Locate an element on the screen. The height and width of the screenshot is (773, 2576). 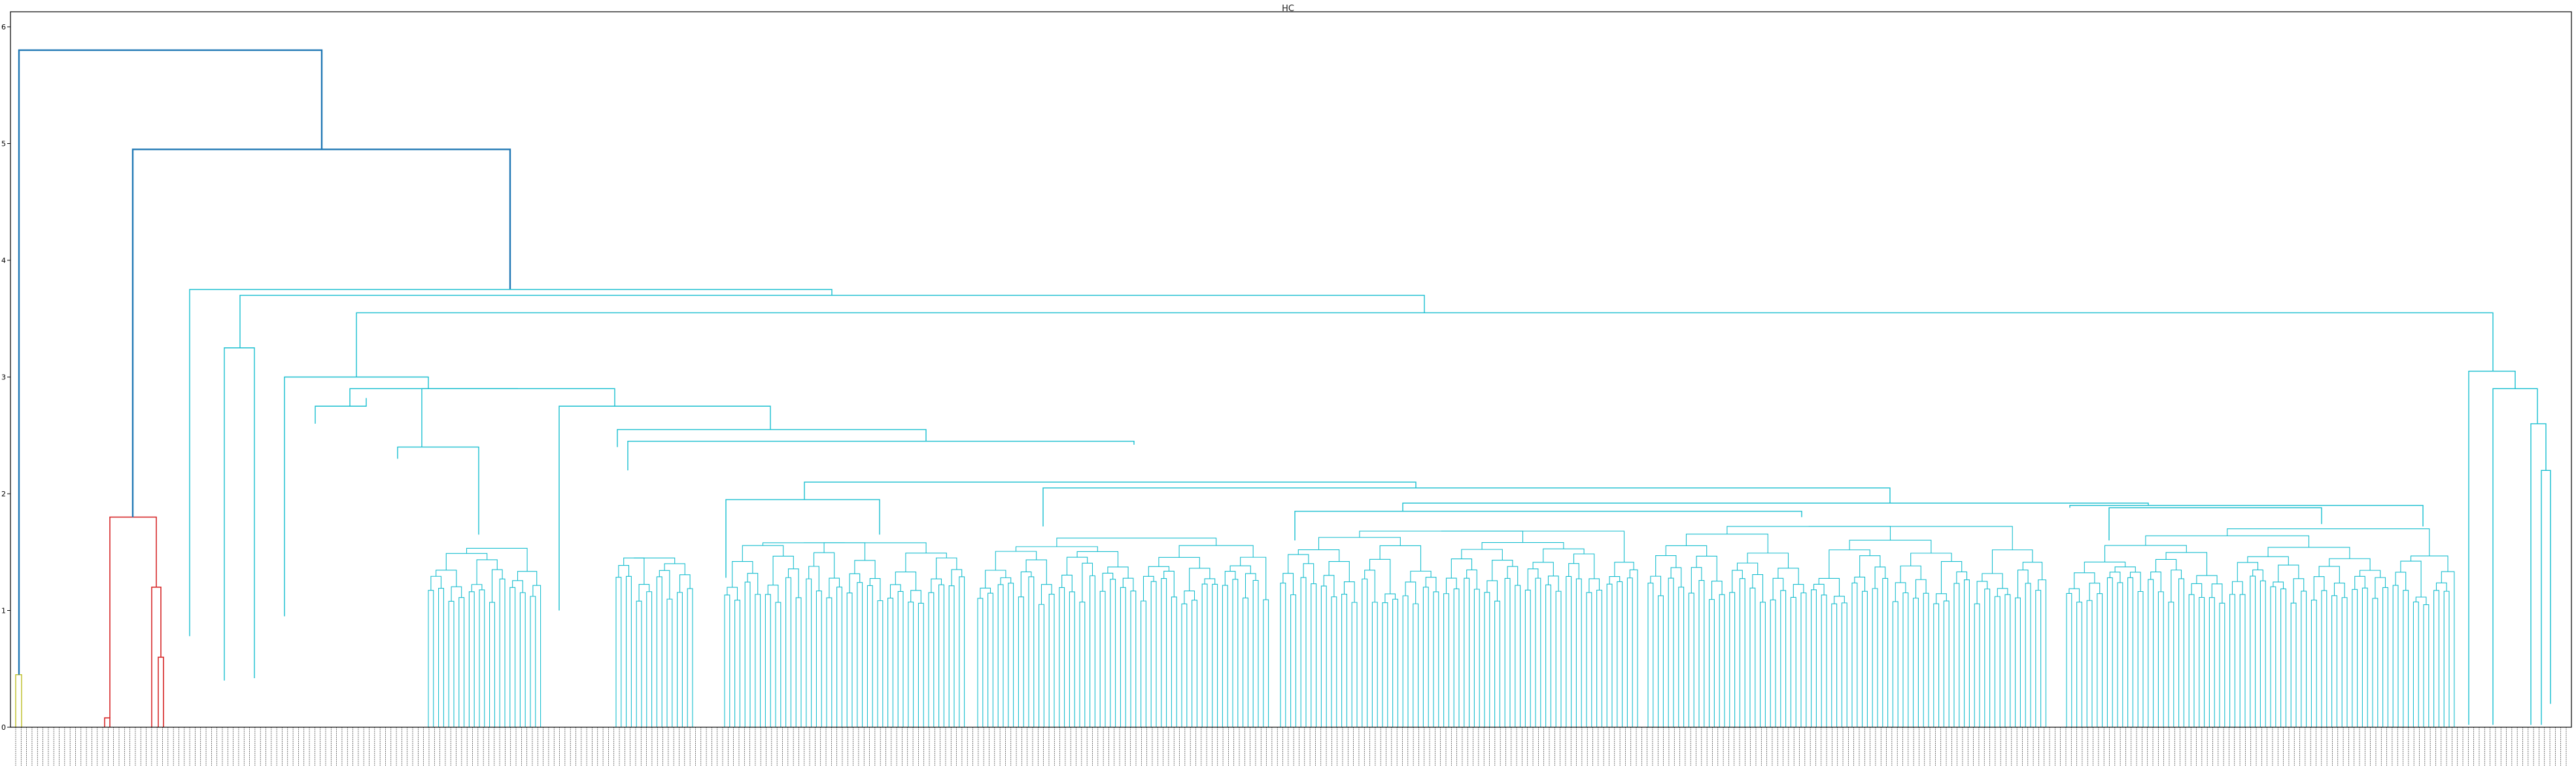
link-cyan-b is located at coordinates (1425, 344).